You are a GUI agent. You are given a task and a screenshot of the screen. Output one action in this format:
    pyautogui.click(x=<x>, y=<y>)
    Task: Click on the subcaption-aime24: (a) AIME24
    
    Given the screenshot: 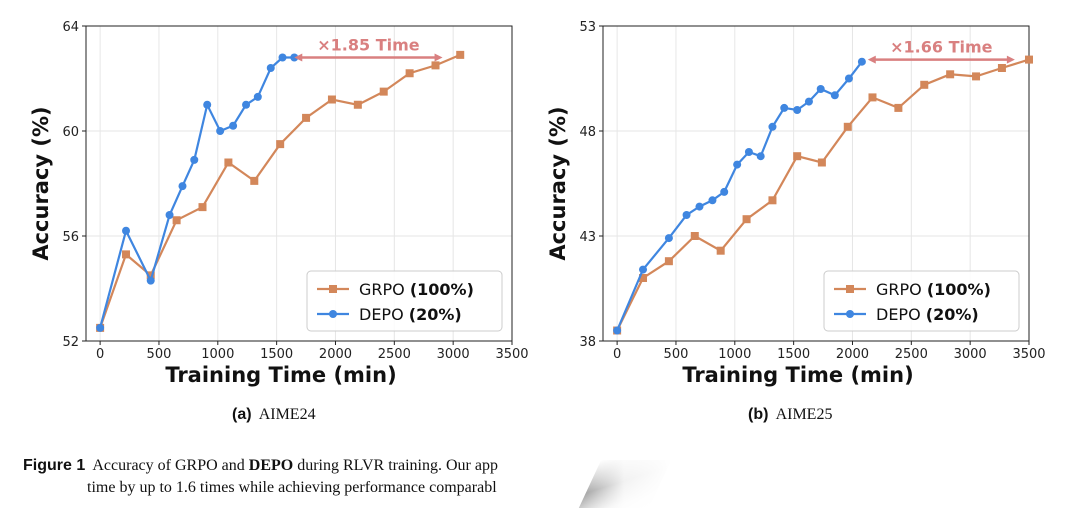 What is the action you would take?
    pyautogui.click(x=274, y=415)
    